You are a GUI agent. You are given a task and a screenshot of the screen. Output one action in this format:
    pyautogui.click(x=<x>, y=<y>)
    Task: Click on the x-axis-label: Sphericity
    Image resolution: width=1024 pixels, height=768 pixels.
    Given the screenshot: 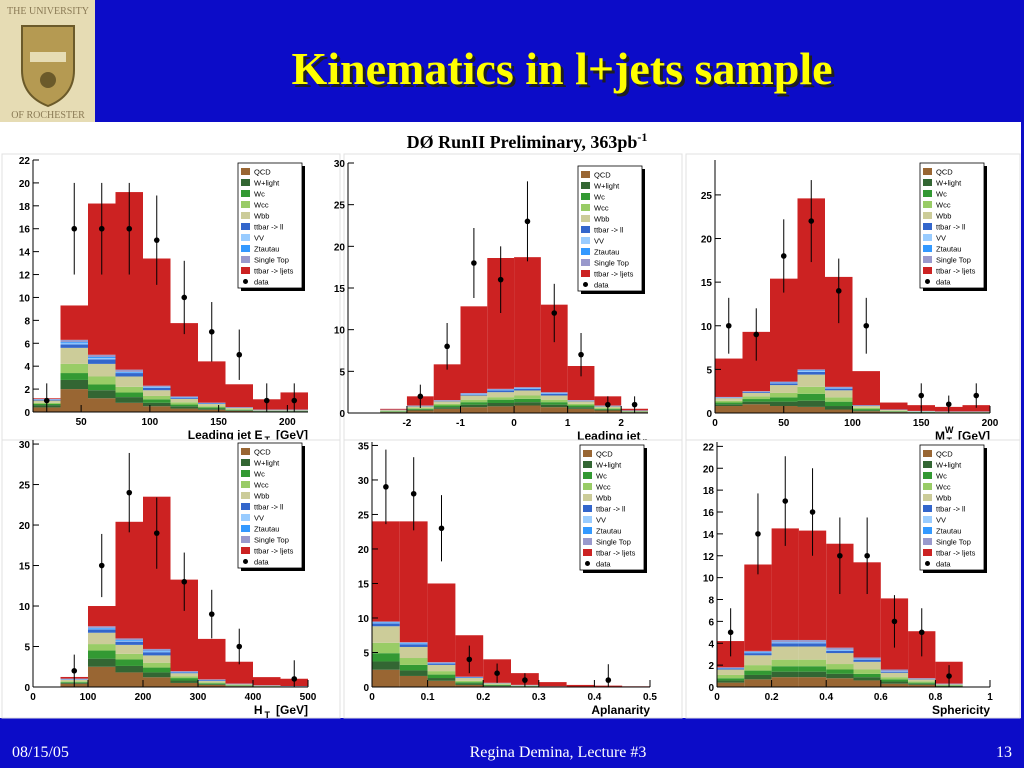 What is the action you would take?
    pyautogui.click(x=961, y=710)
    